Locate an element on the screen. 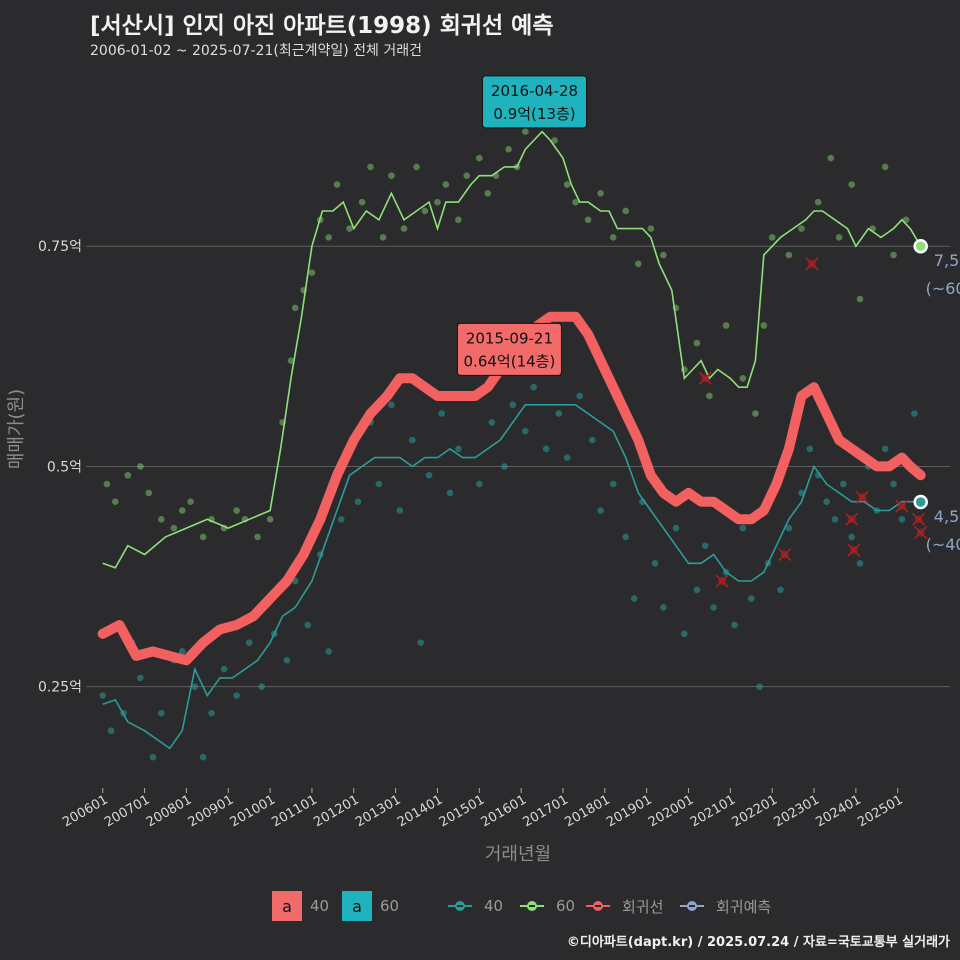  x-tick-label: 201701 is located at coordinates (545, 811).